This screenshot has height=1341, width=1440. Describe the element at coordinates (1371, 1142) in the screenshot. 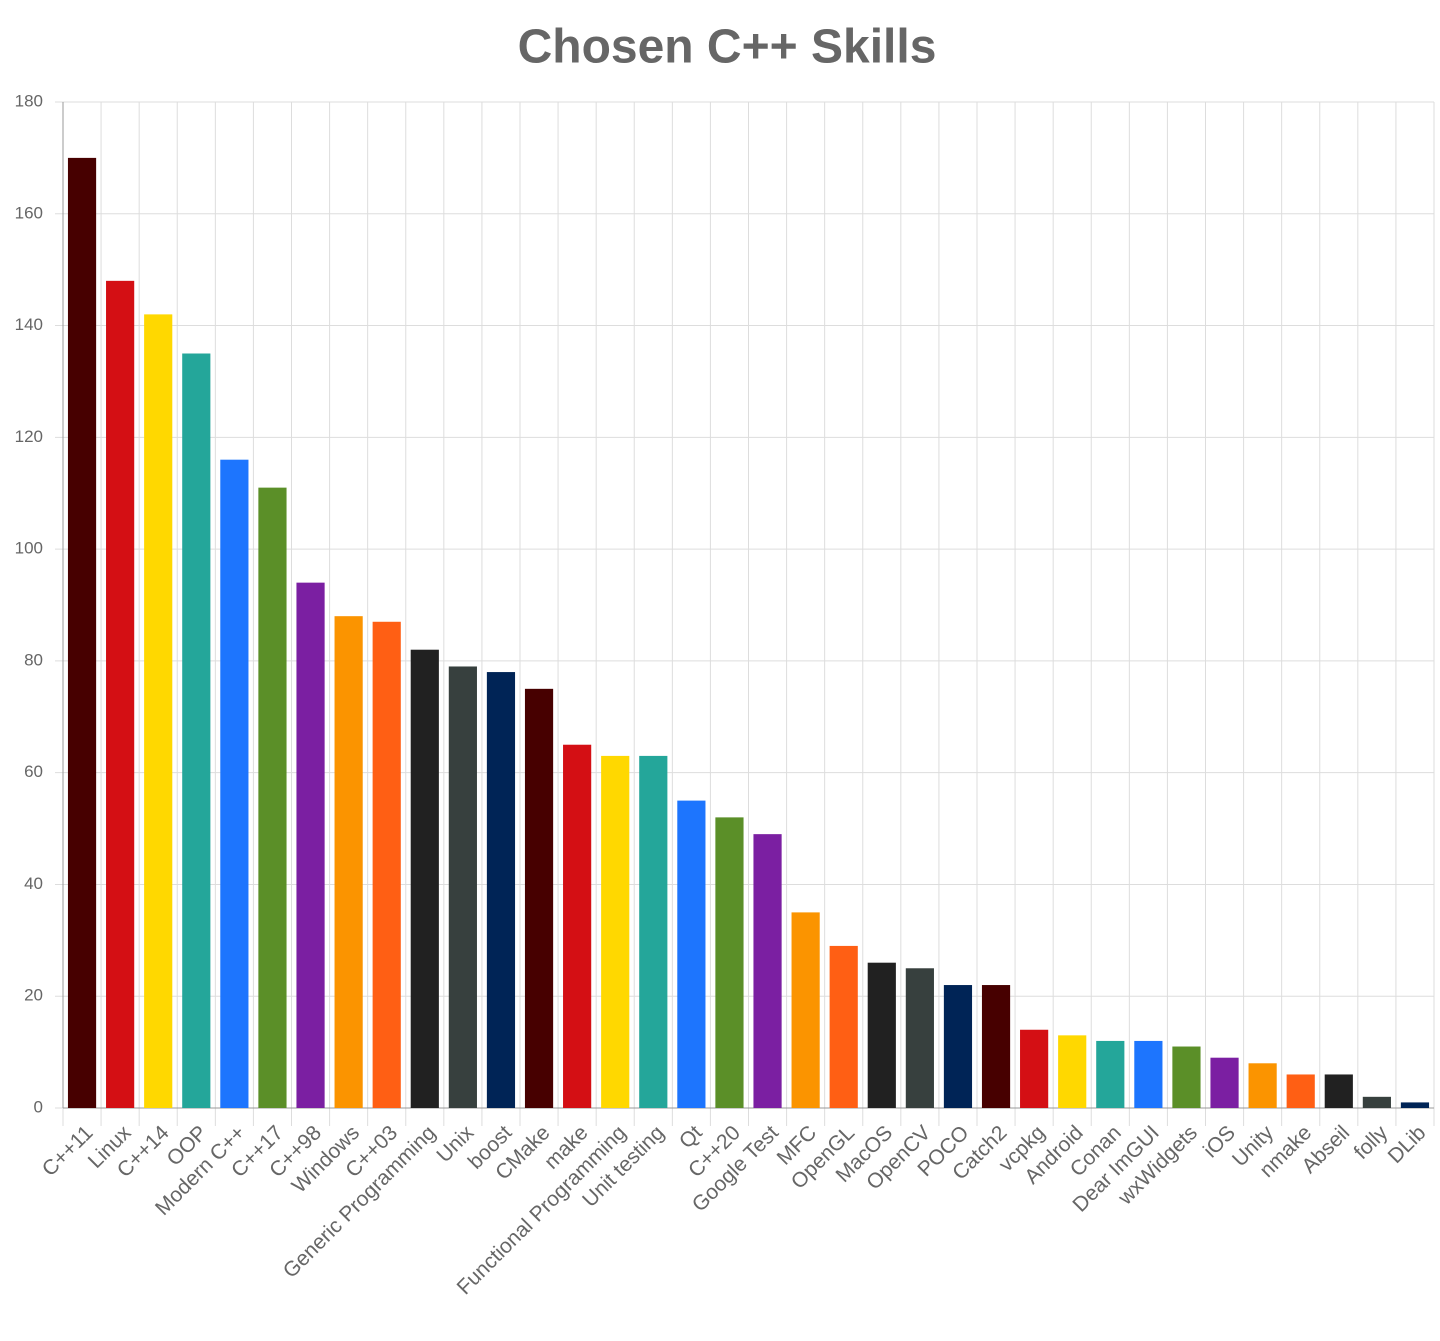

I see `x-tick-label: folly` at that location.